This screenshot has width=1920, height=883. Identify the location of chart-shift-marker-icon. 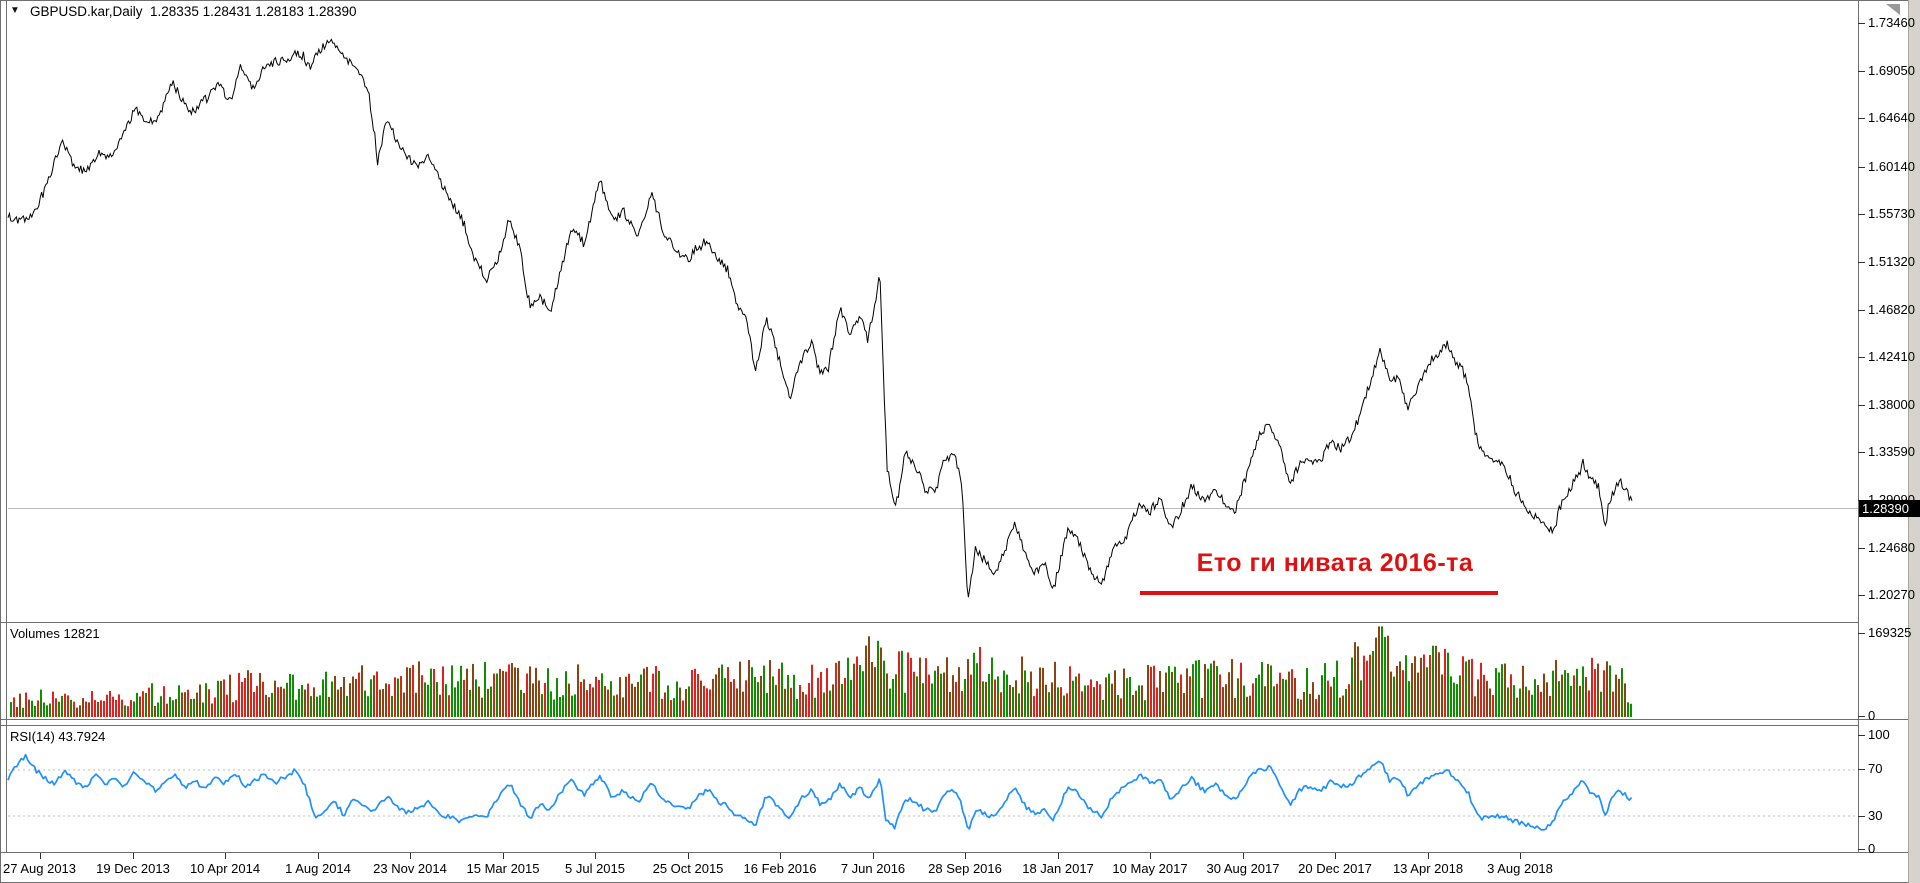
(1893, 9).